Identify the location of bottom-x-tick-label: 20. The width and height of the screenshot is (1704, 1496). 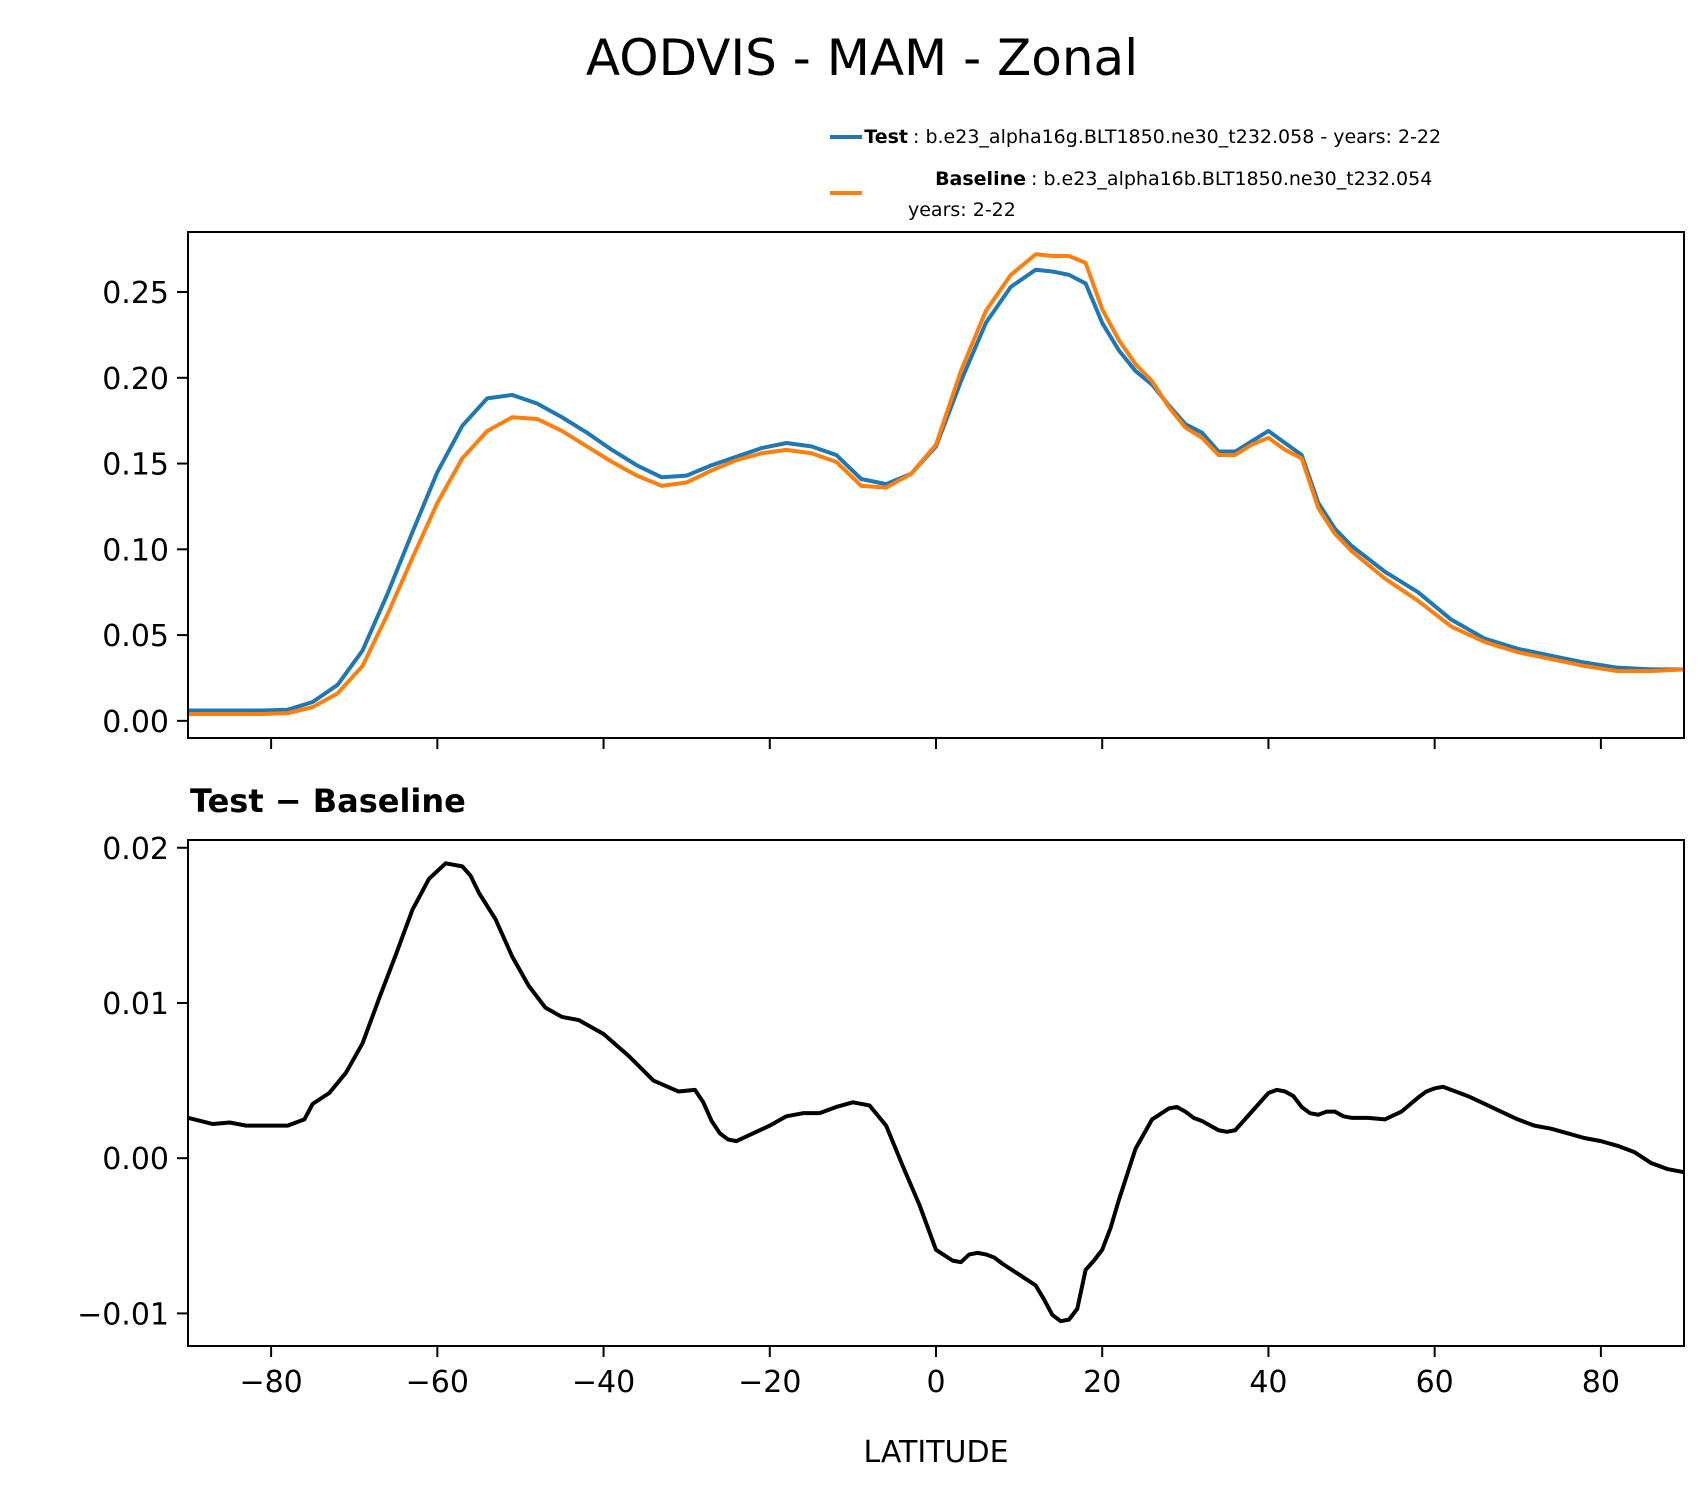
(1102, 1382).